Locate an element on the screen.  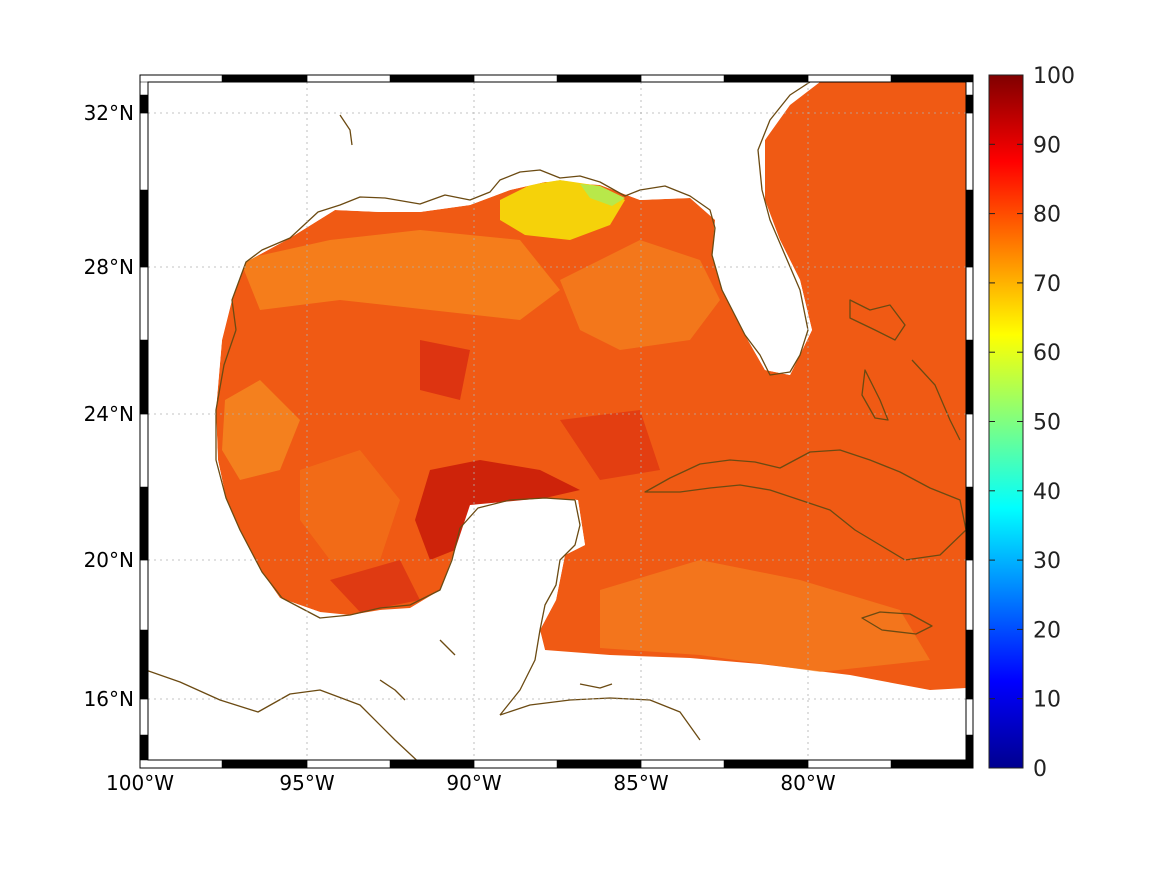
lat-axis: 32°N 28°N 24°N 20°N 16°N is located at coordinates (109, 406).